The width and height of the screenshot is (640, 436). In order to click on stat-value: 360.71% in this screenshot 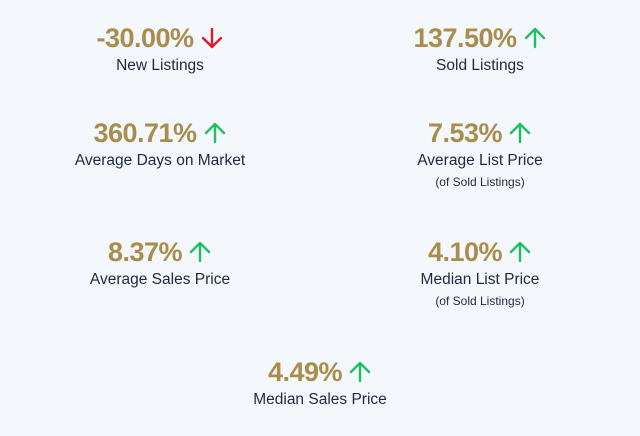, I will do `click(145, 132)`.